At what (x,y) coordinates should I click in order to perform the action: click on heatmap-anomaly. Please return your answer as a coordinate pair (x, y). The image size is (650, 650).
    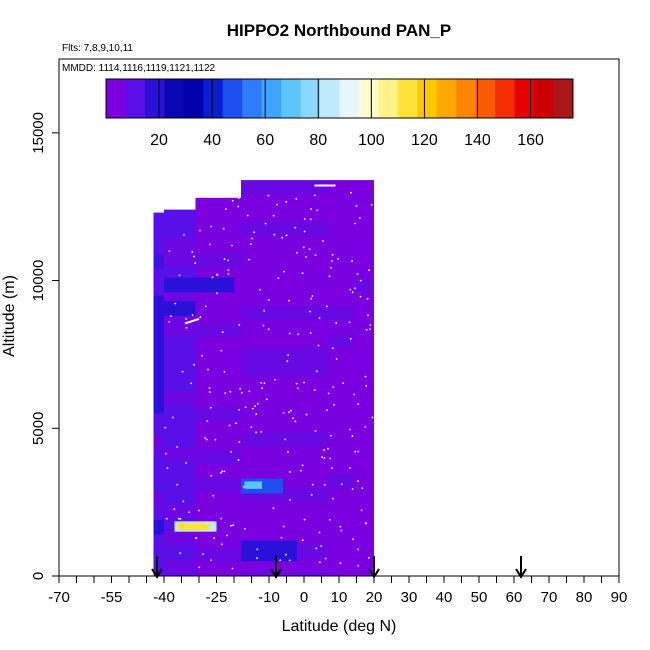
    Looking at the image, I should click on (158, 354).